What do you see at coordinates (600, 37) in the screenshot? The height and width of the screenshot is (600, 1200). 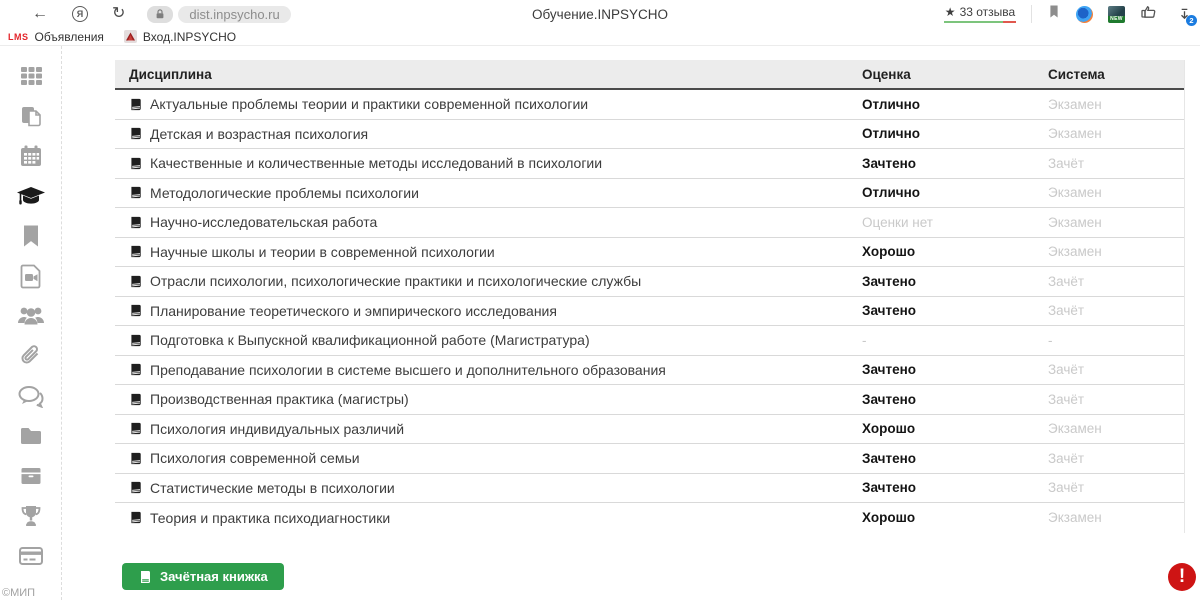 I see `bookmarks-bar: LMS Объявления Вход.INPSYCHO` at bounding box center [600, 37].